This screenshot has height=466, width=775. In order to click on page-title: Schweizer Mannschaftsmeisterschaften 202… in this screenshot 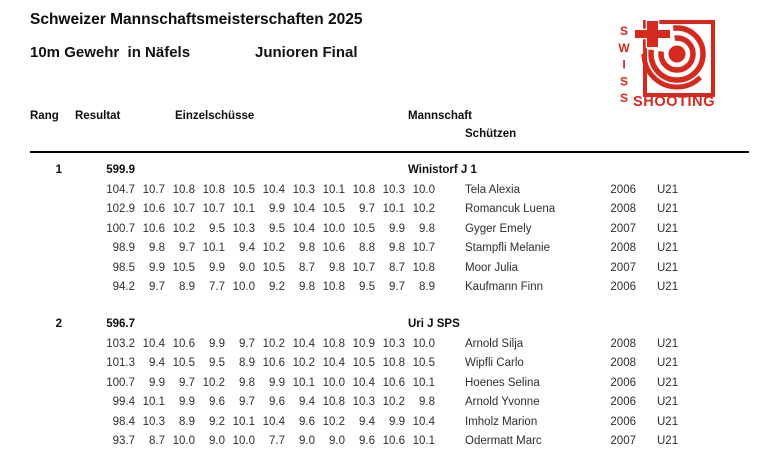, I will do `click(196, 19)`.